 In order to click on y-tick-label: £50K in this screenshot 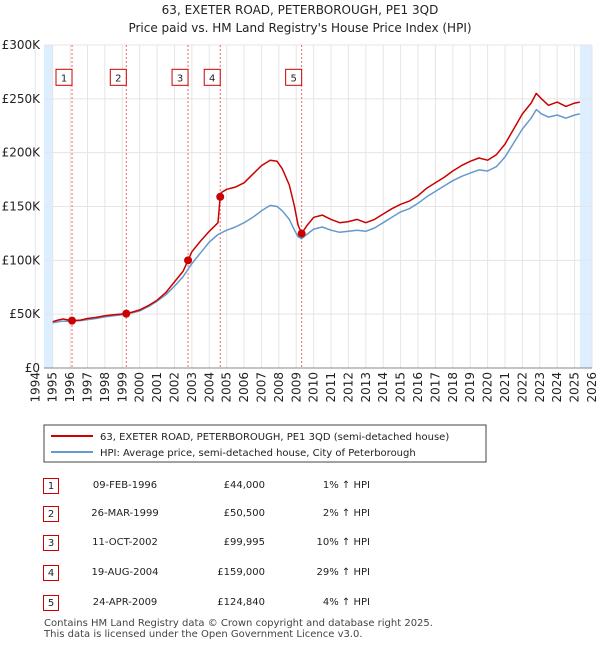, I will do `click(25, 314)`.